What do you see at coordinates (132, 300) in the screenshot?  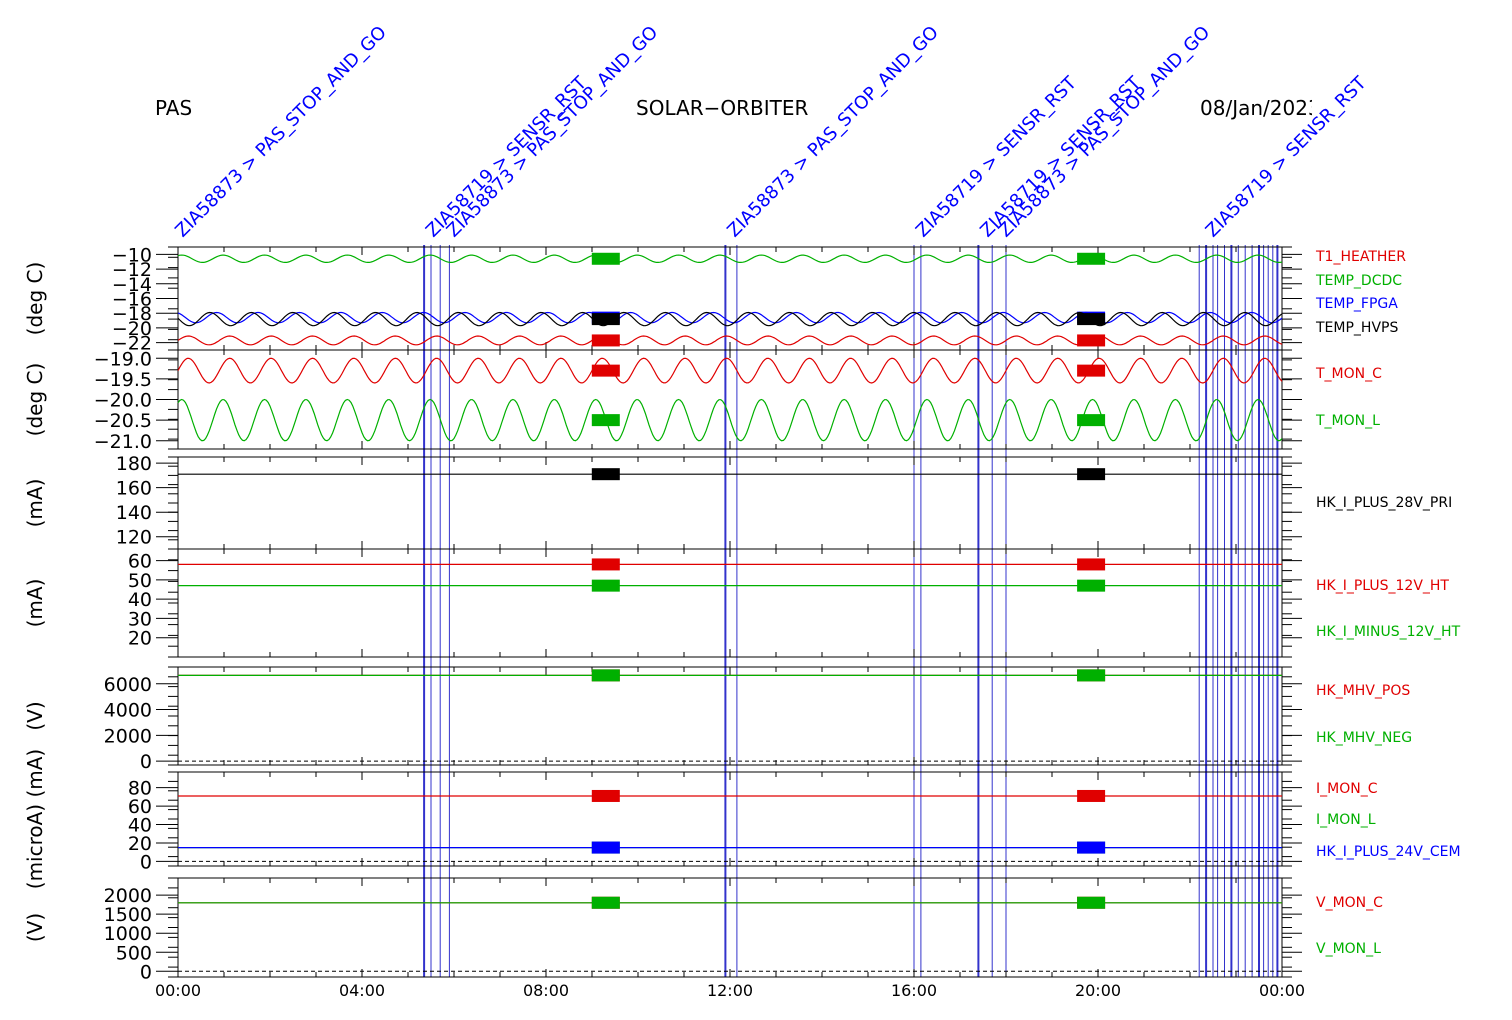 I see `y-tick-label: −16` at bounding box center [132, 300].